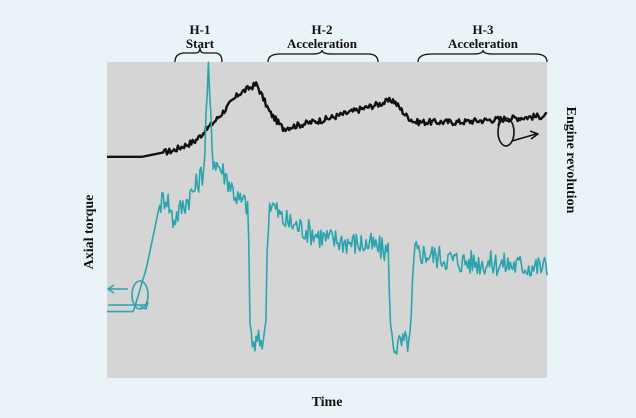 This screenshot has width=636, height=418. I want to click on phase-h3-code: H-3, so click(483, 29).